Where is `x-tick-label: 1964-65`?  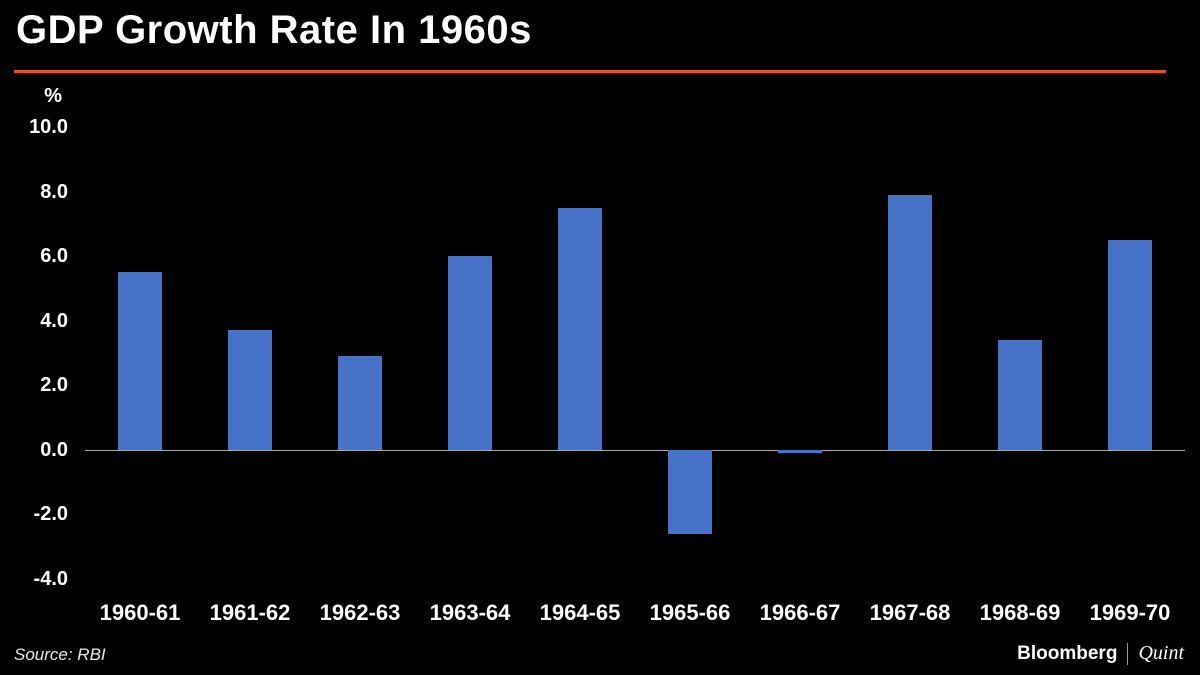
x-tick-label: 1964-65 is located at coordinates (580, 612).